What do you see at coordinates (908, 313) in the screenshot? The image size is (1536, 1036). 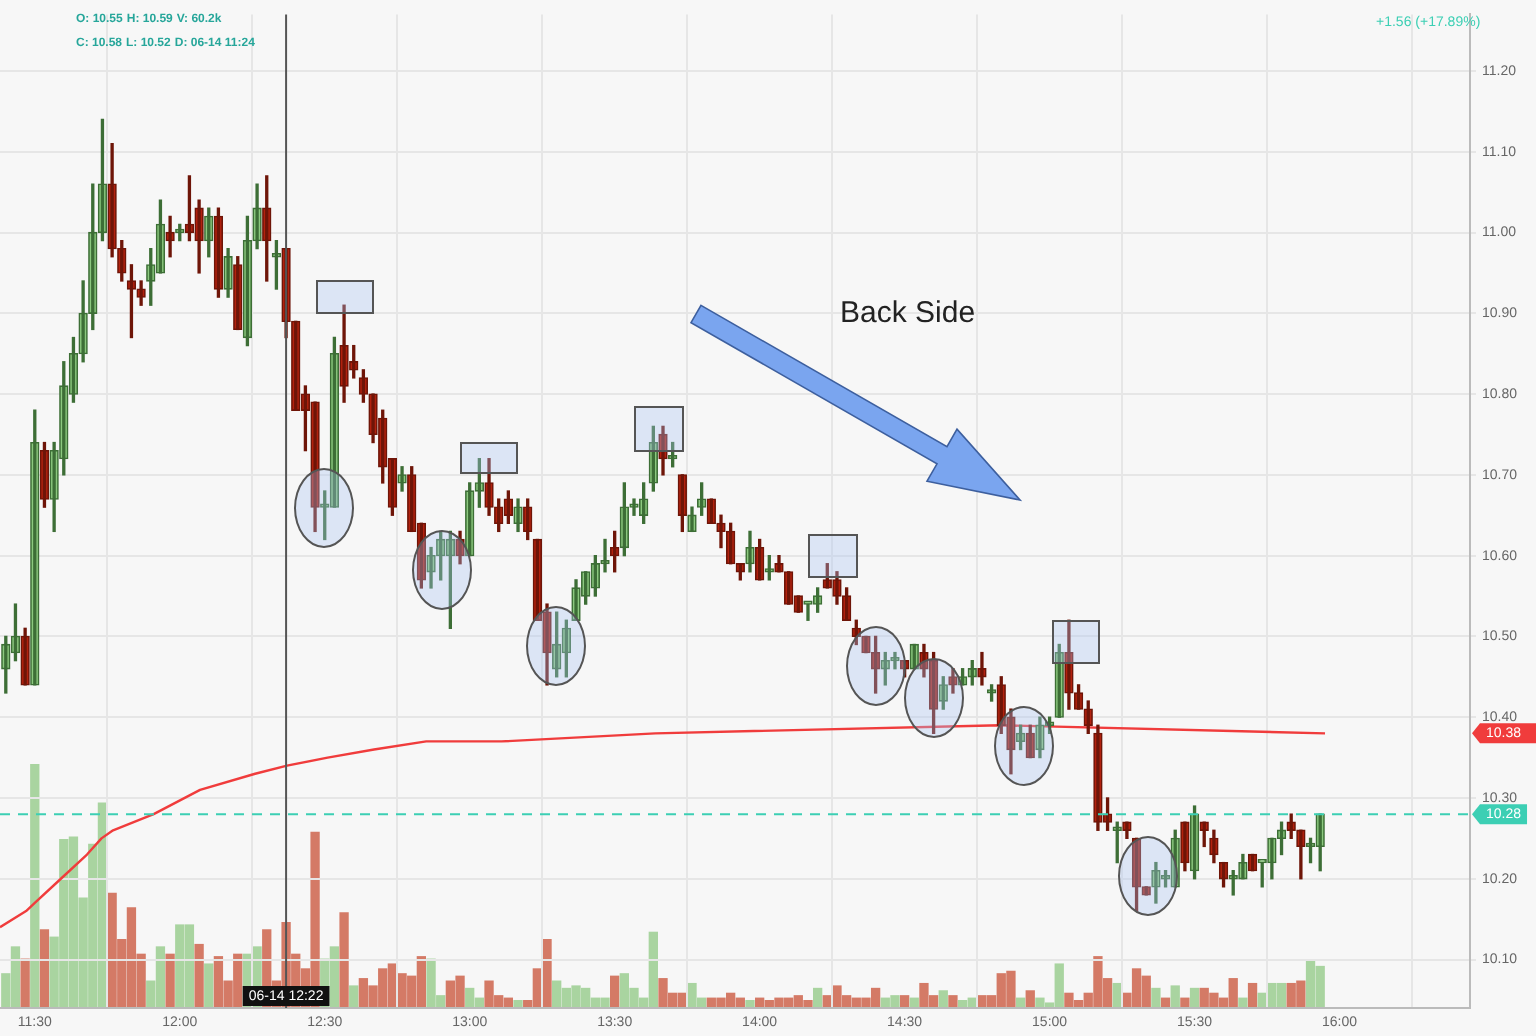 I see `annotation: Back Side` at bounding box center [908, 313].